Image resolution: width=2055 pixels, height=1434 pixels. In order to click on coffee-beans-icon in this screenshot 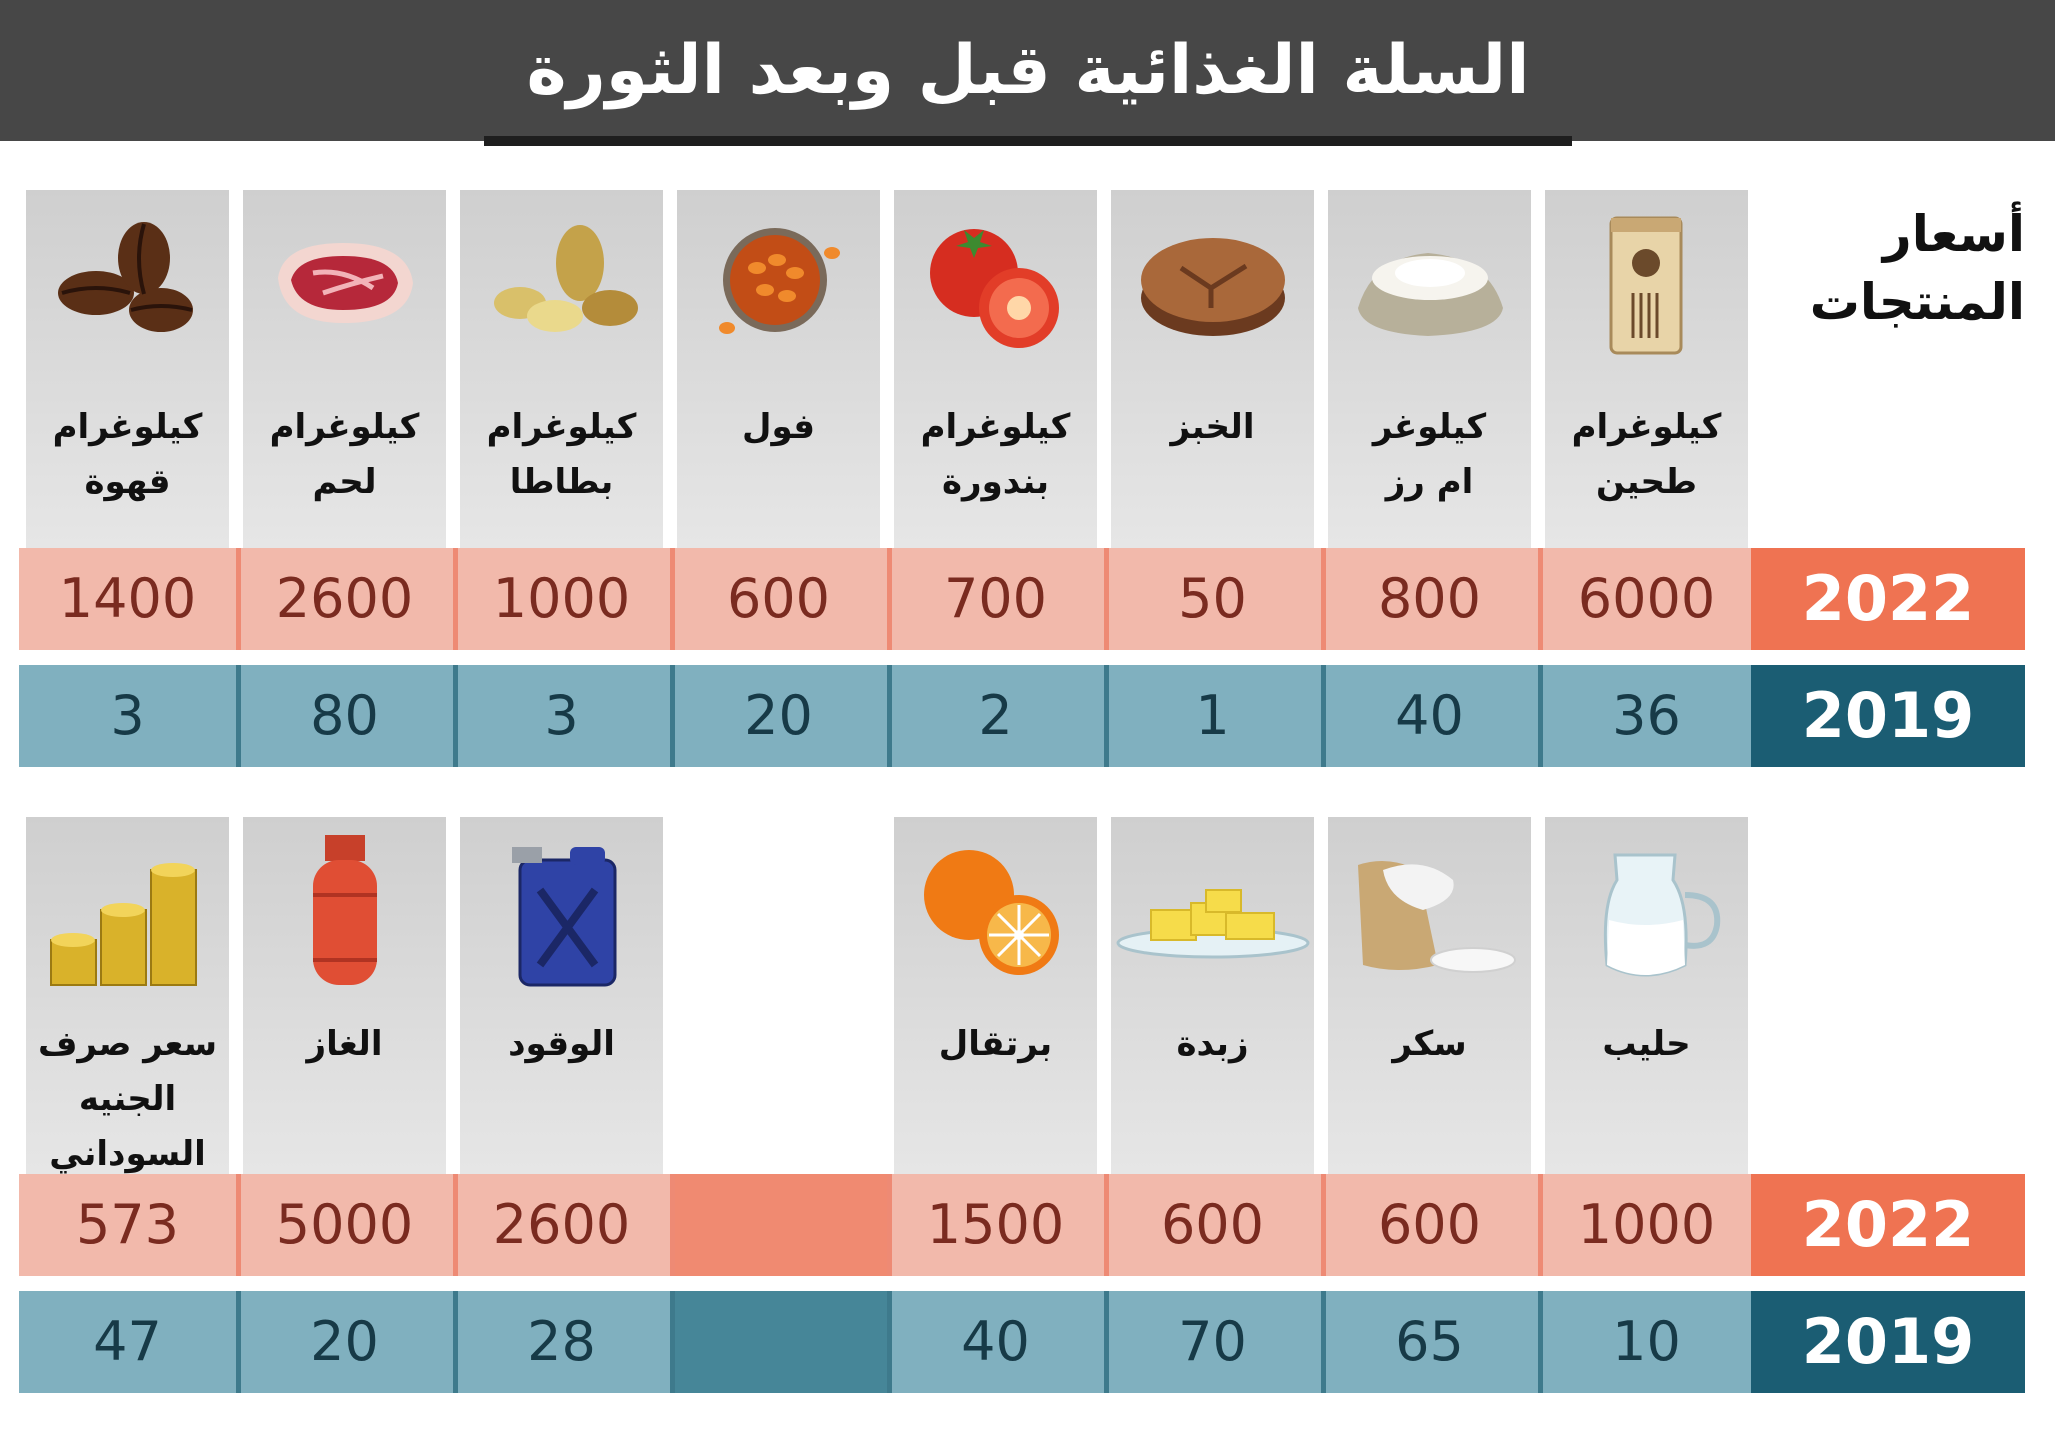, I will do `click(127, 283)`.